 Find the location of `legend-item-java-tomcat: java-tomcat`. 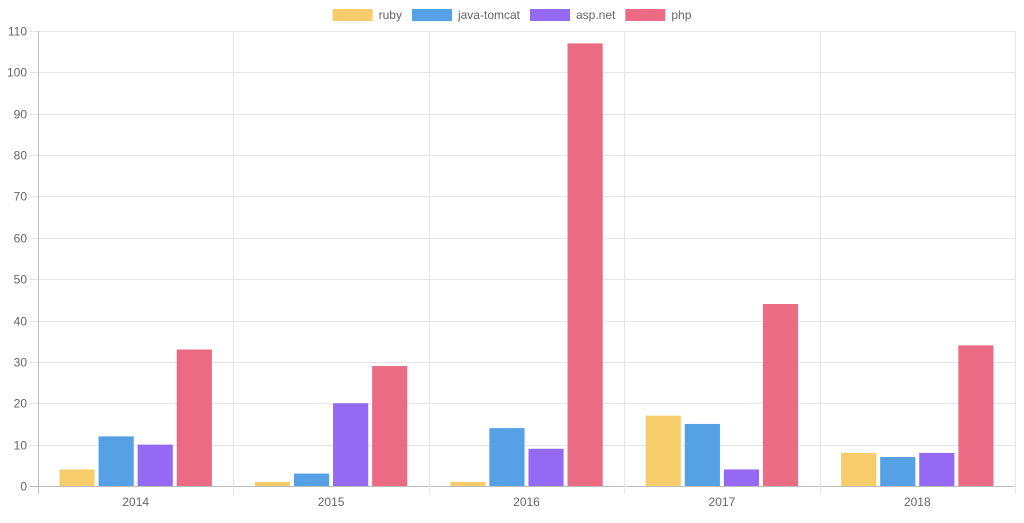

legend-item-java-tomcat: java-tomcat is located at coordinates (466, 15).